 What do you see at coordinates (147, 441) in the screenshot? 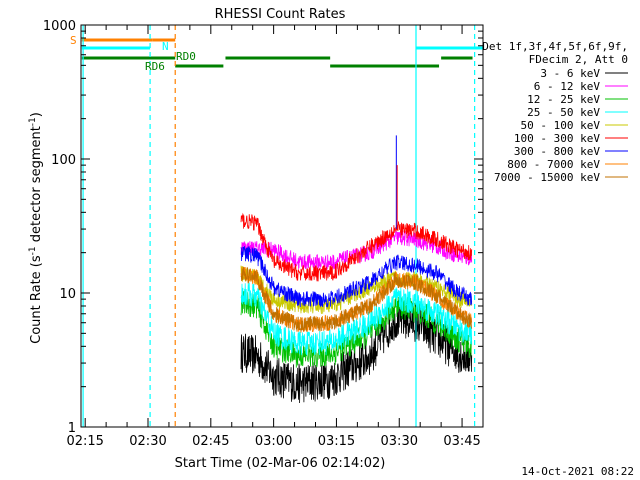
I see `x-tick-label: 02:30` at bounding box center [147, 441].